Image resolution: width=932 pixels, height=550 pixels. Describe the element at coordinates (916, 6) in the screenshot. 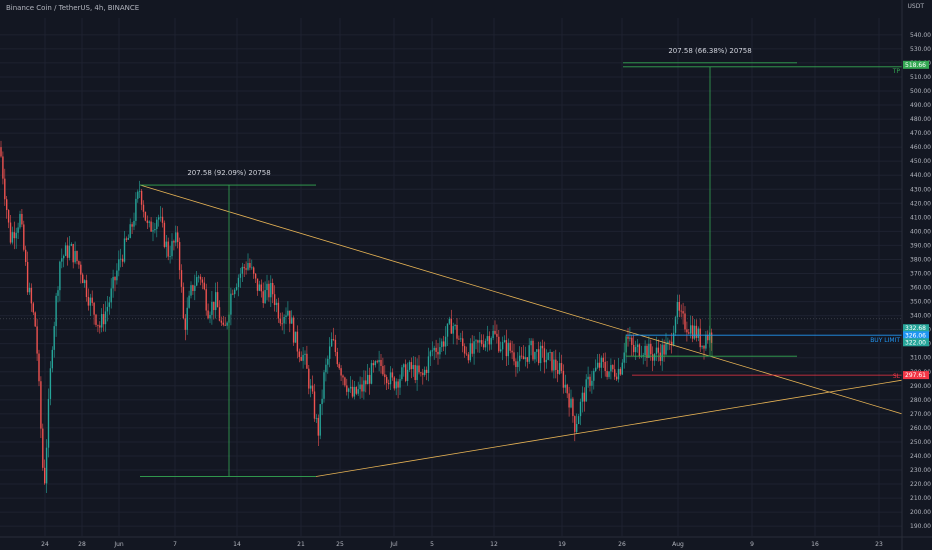

I see `currency-label: USDT` at that location.